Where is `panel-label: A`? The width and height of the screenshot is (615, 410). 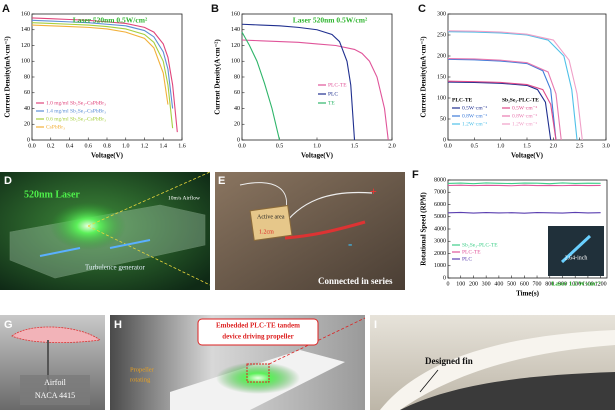 panel-label: A is located at coordinates (6, 9).